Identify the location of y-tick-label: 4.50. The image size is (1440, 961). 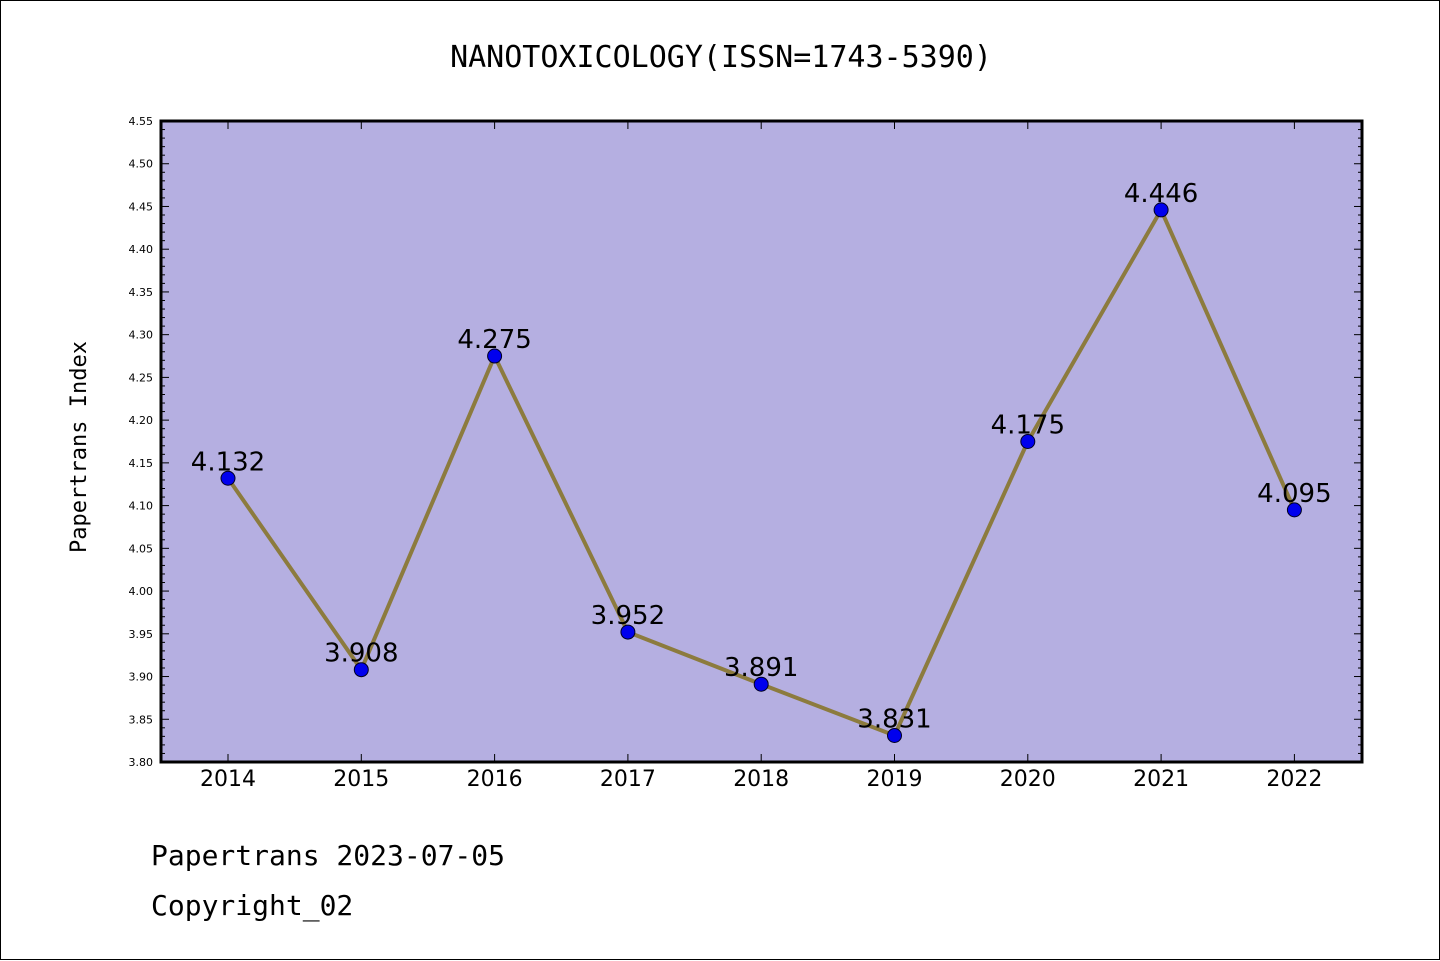
(141, 164).